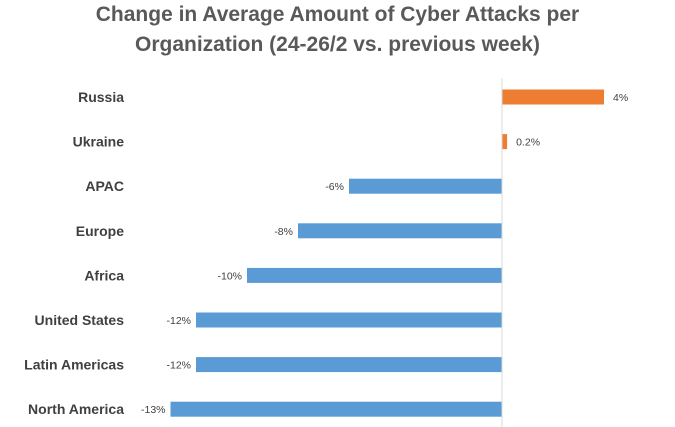 The image size is (675, 427). What do you see at coordinates (336, 409) in the screenshot?
I see `bar-north-america` at bounding box center [336, 409].